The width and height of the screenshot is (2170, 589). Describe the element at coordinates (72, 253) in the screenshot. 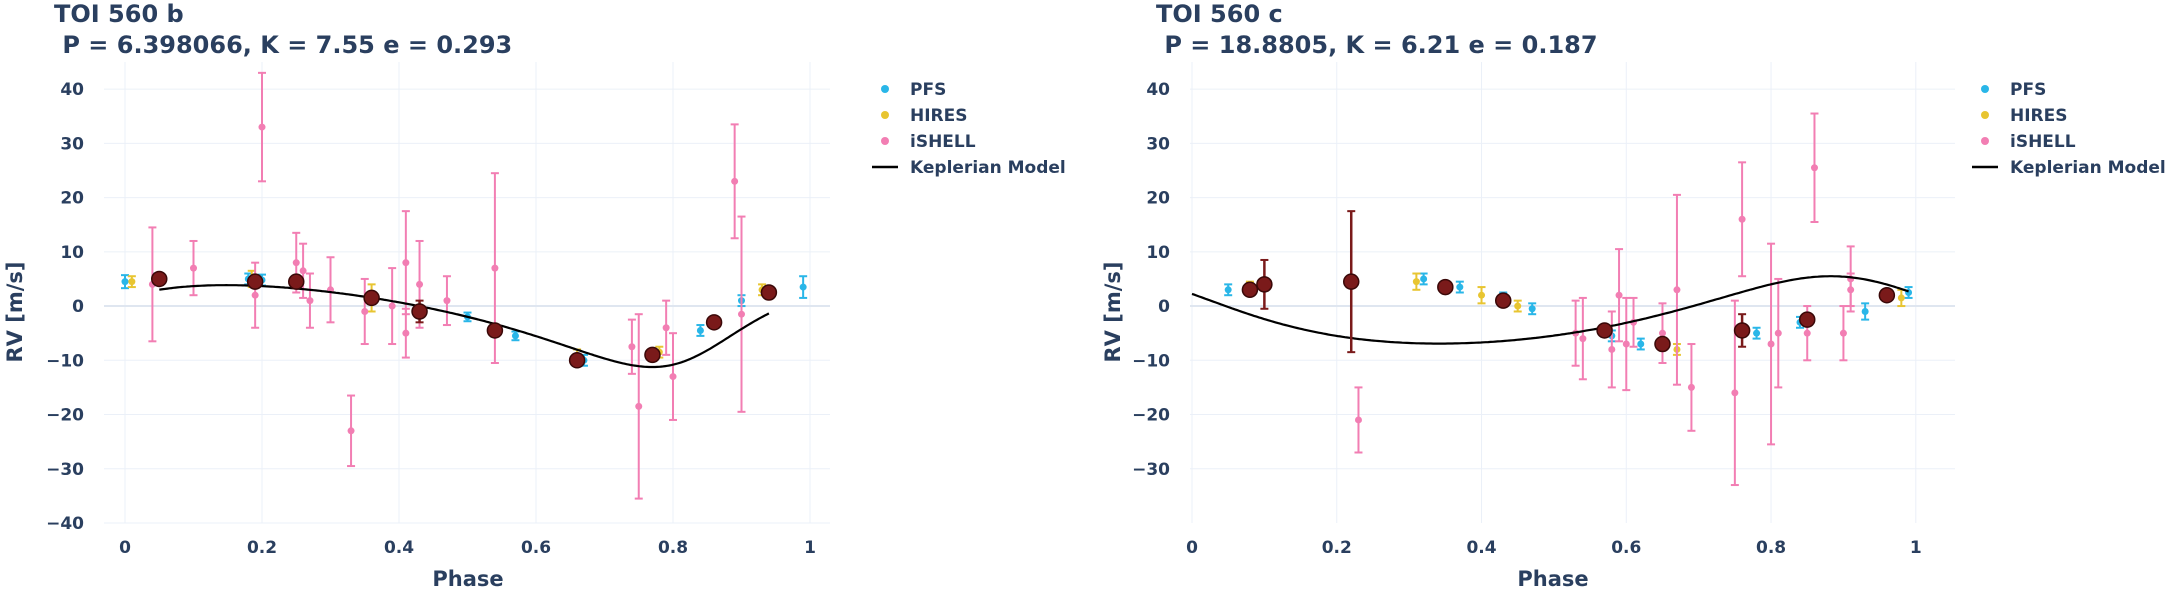

I see `y-tick-label: 10` at that location.